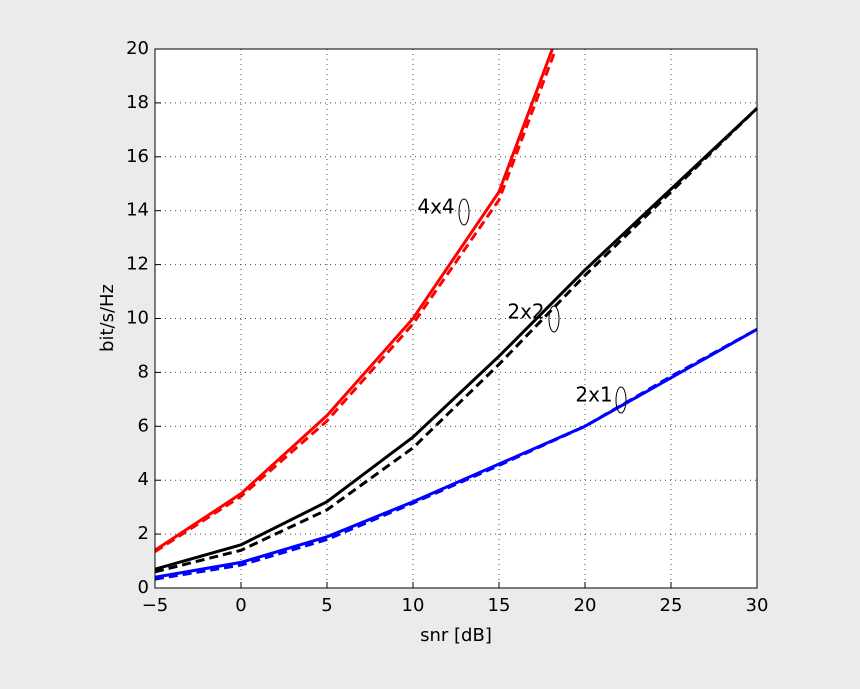 Image resolution: width=860 pixels, height=689 pixels. Describe the element at coordinates (143, 587) in the screenshot. I see `y-tick-label: 0` at that location.